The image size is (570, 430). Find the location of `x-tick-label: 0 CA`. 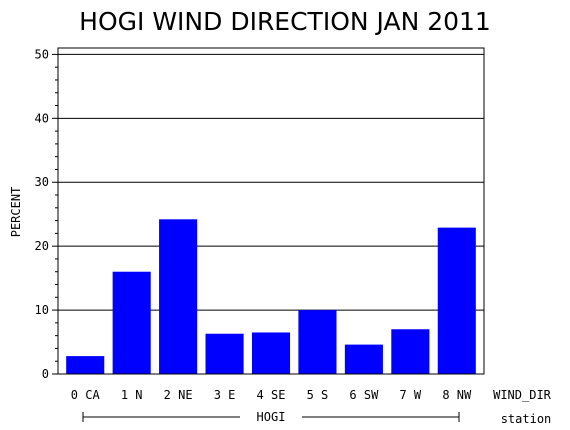

x-tick-label: 0 CA is located at coordinates (86, 395).